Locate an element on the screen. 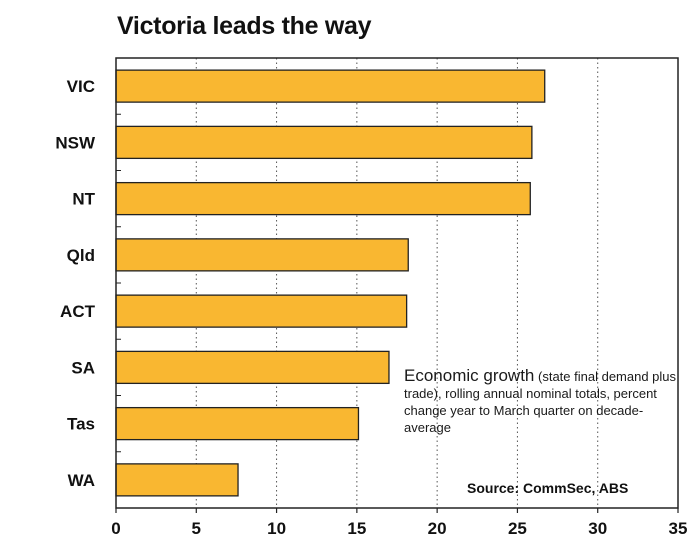  source-note: Source: CommSec, ABS is located at coordinates (548, 488).